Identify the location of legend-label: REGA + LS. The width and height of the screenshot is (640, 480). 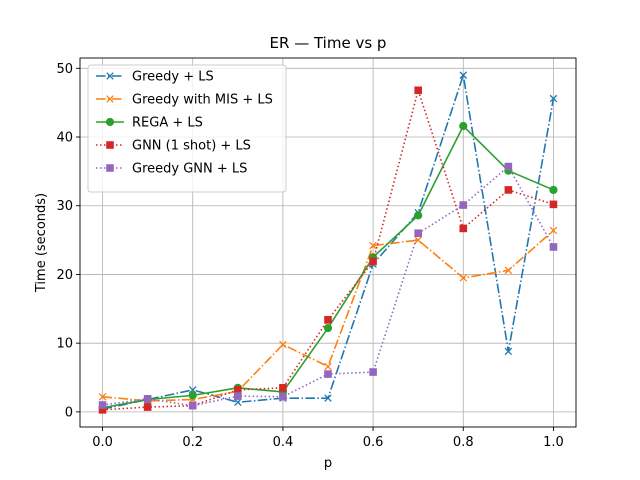
(167, 123).